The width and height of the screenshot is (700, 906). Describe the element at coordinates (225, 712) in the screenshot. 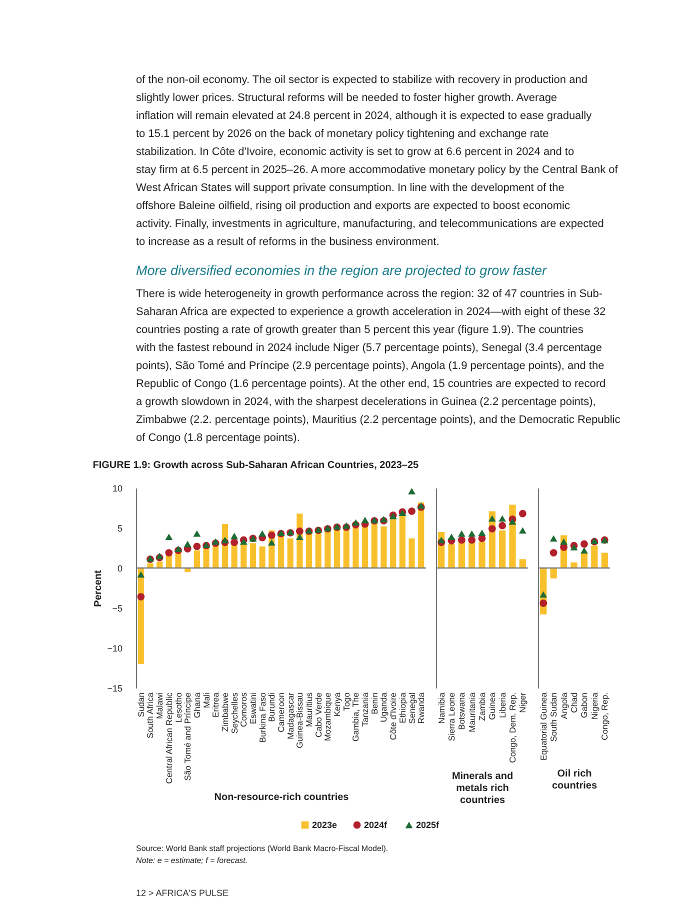

I see `x-tick-label: Zimbabwe` at that location.